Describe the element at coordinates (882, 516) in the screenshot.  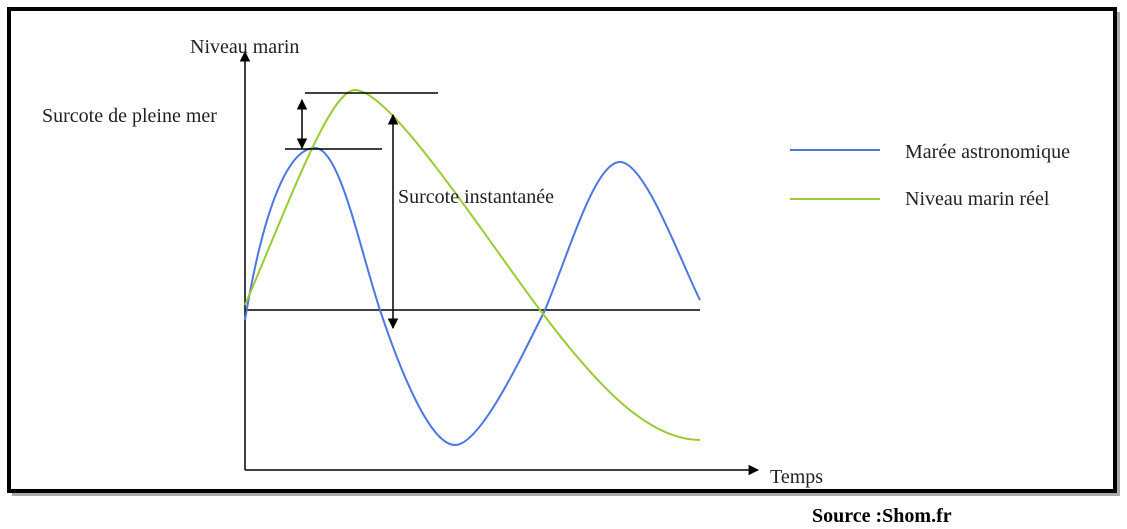
I see `source: Source :Shom.fr` at that location.